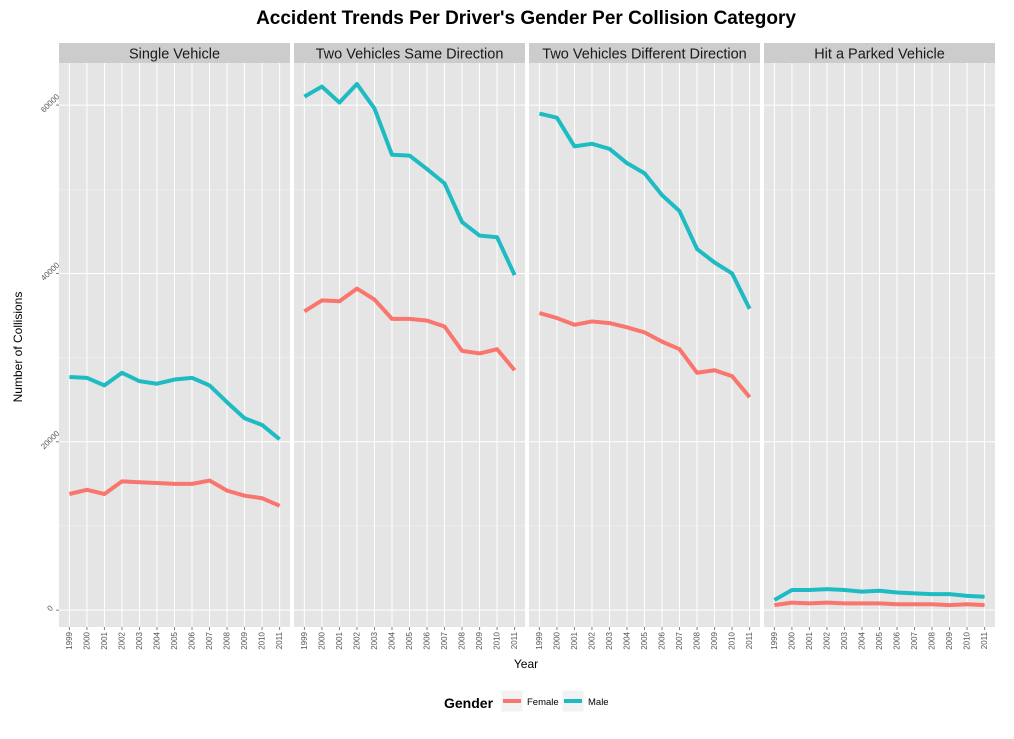  Describe the element at coordinates (50, 440) in the screenshot. I see `y-tick-label: 20000` at that location.